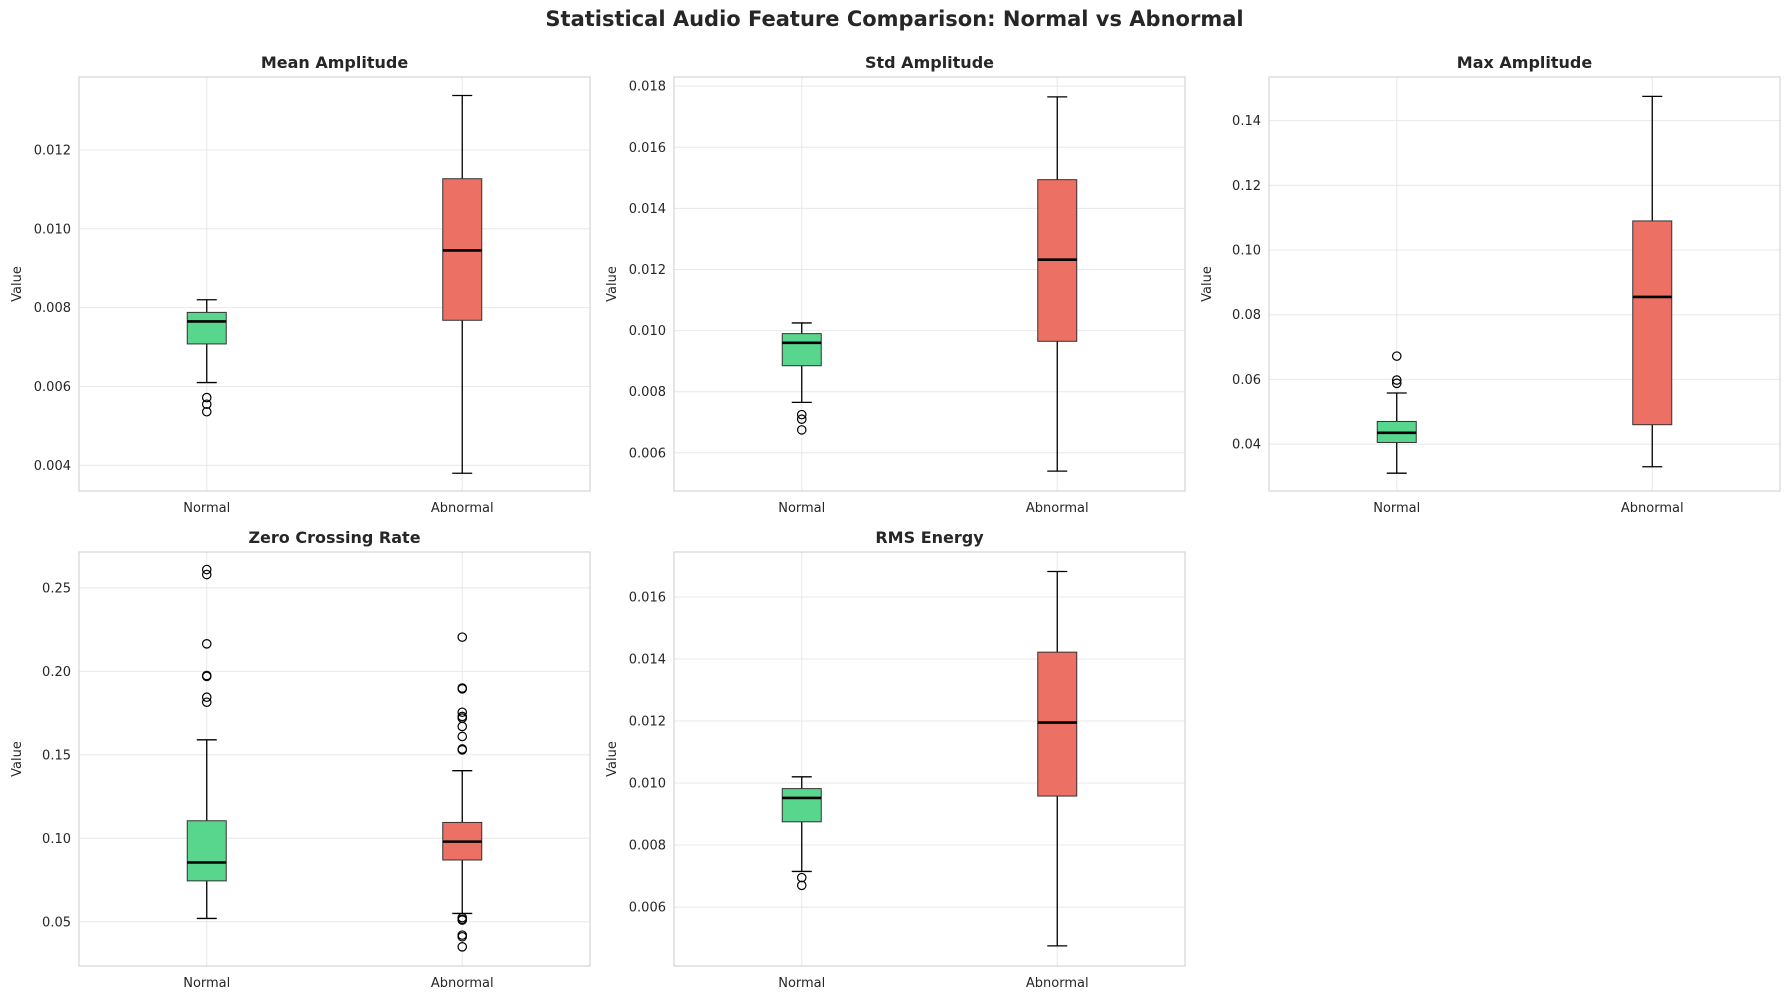  I want to click on panel-title: Mean Amplitude, so click(335, 62).